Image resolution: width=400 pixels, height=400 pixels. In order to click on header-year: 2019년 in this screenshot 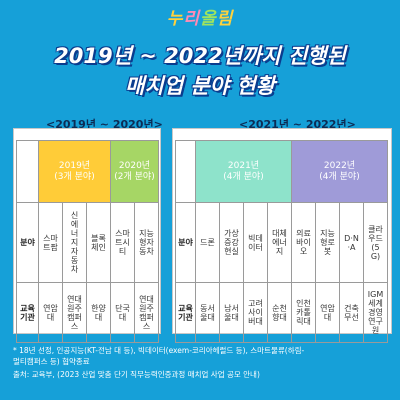, I will do `click(74, 165)`.